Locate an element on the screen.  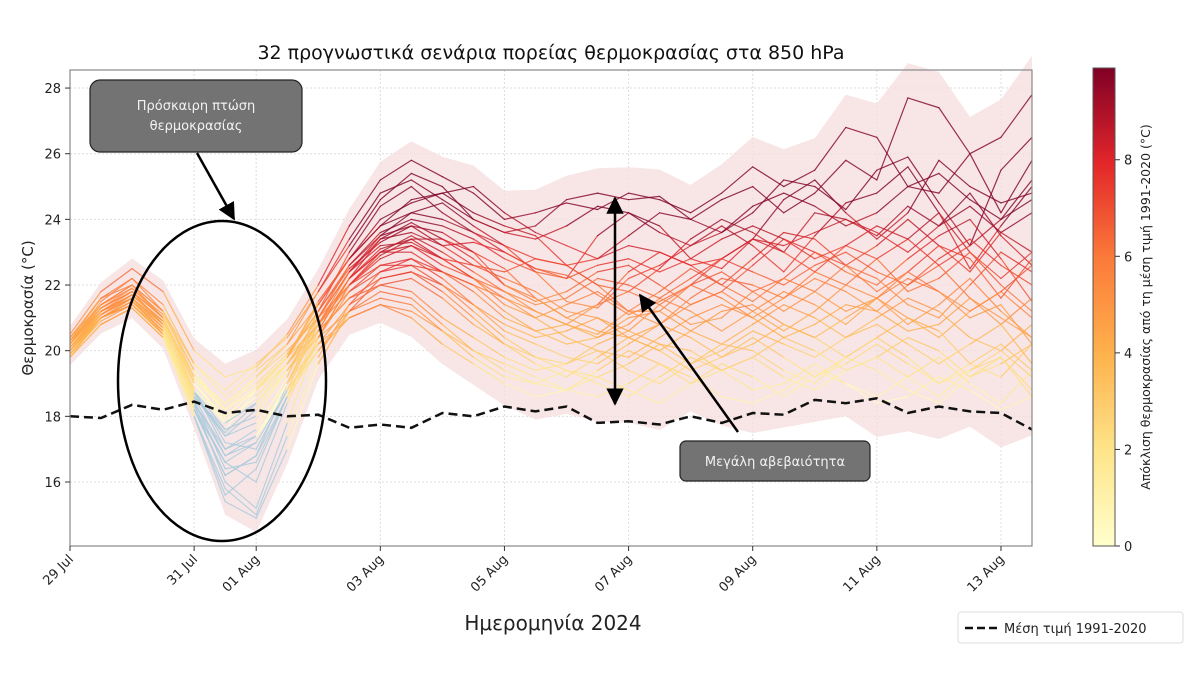
x-tick-label: 01 Aug is located at coordinates (241, 573).